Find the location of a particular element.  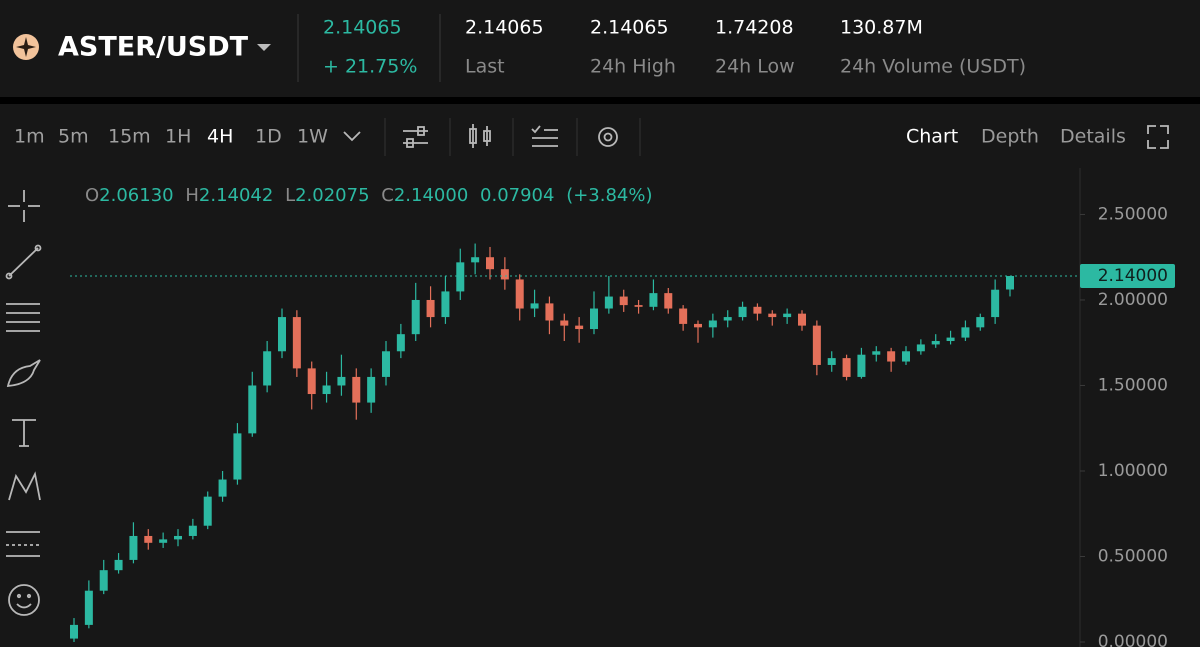

y-tick-label: 1.00000 is located at coordinates (1133, 471).